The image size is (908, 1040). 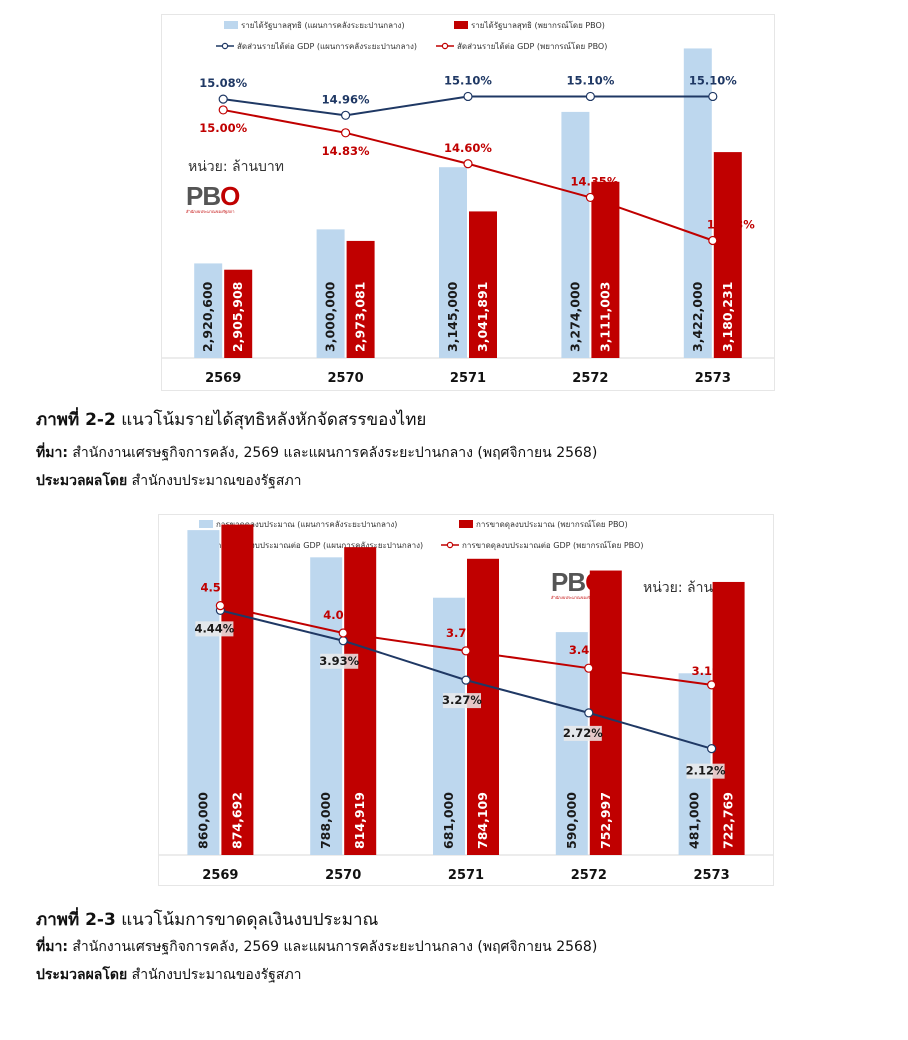 I want to click on bar-value-label: 874,692, so click(x=236, y=820).